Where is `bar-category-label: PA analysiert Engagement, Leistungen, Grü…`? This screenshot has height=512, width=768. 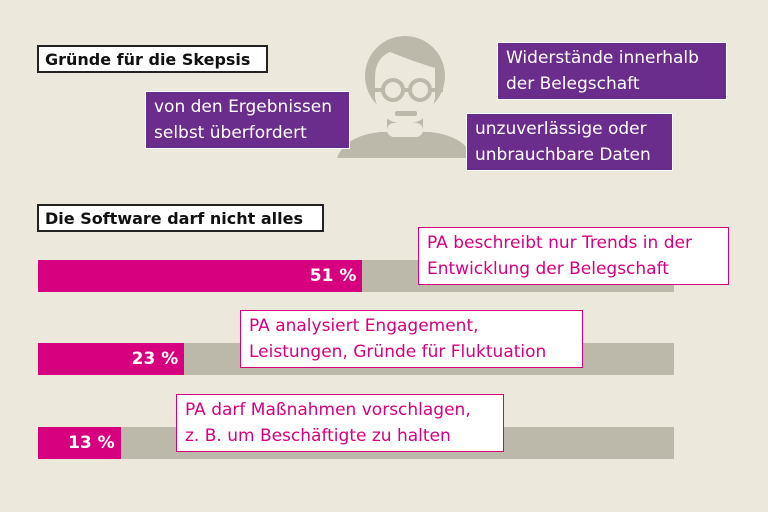
bar-category-label: PA analysiert Engagement, Leistungen, Grü… is located at coordinates (411, 339).